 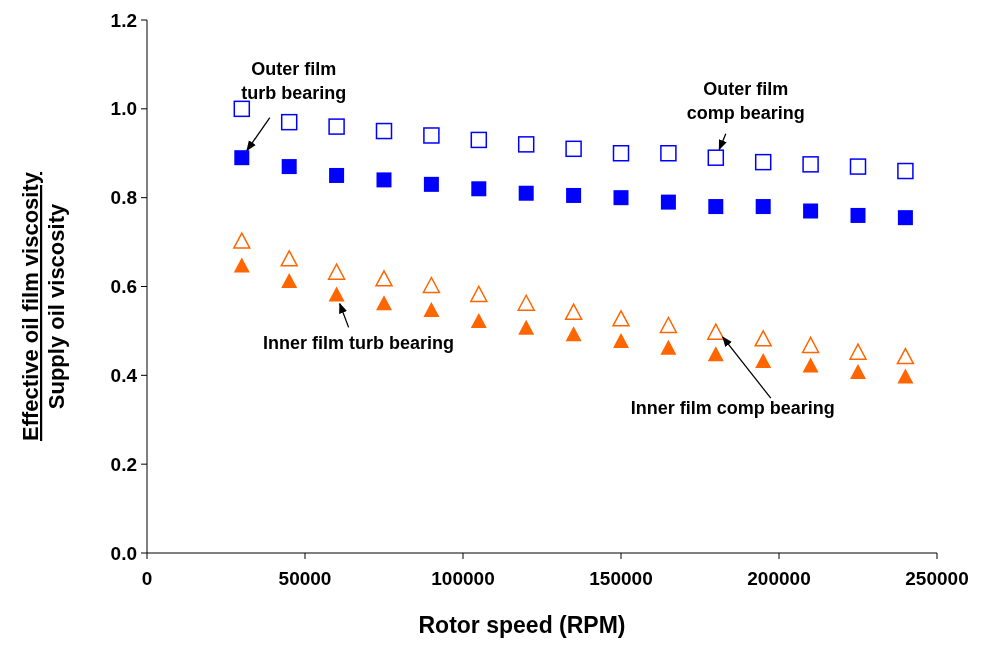 What do you see at coordinates (124, 375) in the screenshot?
I see `y-tick-label: 0.4` at bounding box center [124, 375].